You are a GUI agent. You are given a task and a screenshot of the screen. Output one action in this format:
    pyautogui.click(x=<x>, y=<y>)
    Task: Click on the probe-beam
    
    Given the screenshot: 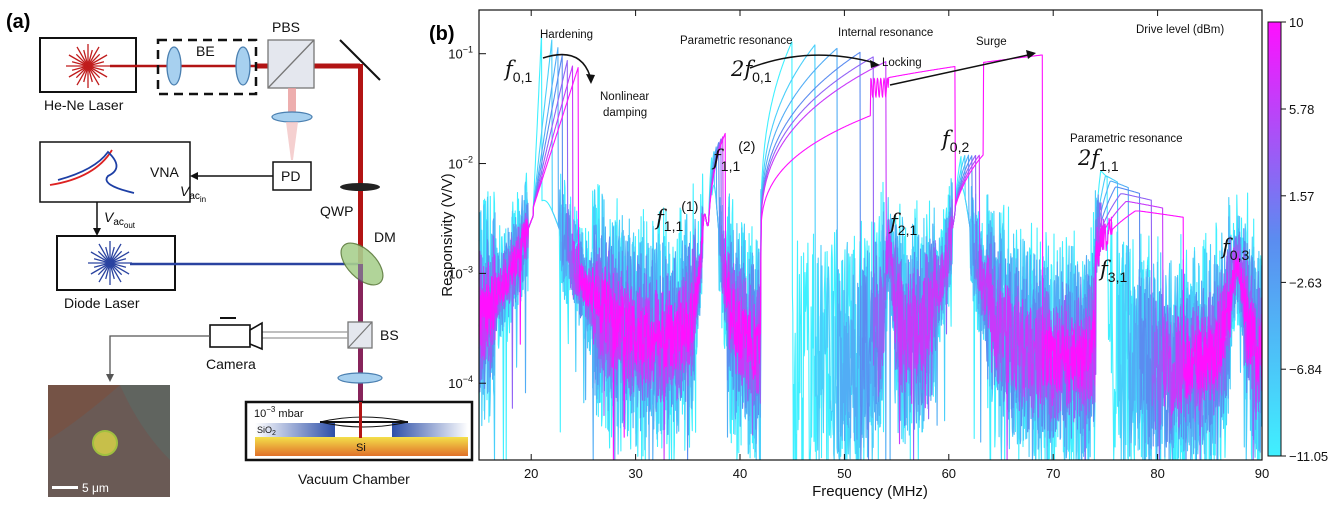 What is the action you would take?
    pyautogui.click(x=360, y=420)
    